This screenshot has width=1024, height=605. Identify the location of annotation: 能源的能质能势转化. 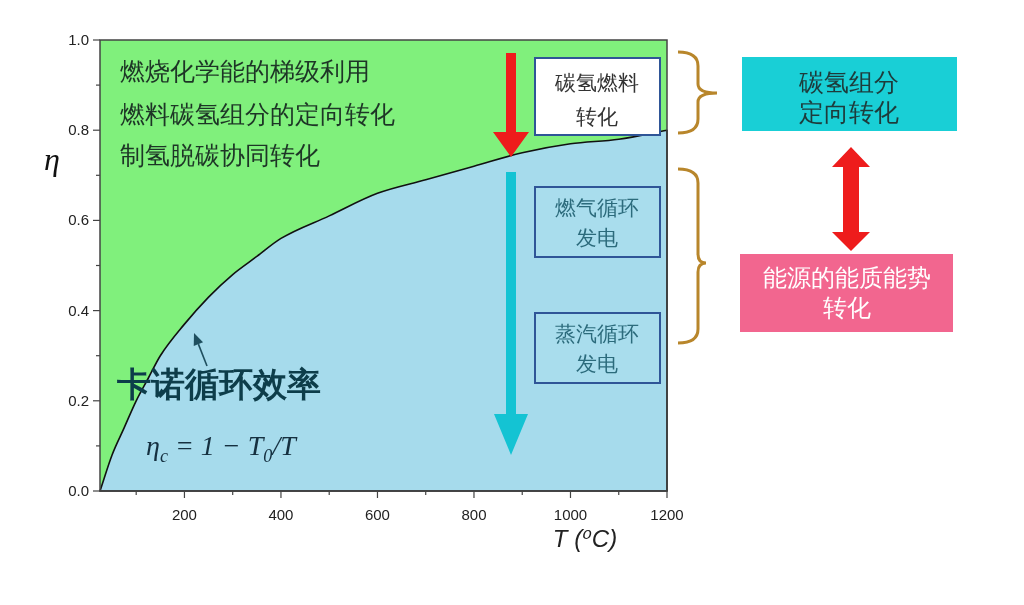
(846, 293).